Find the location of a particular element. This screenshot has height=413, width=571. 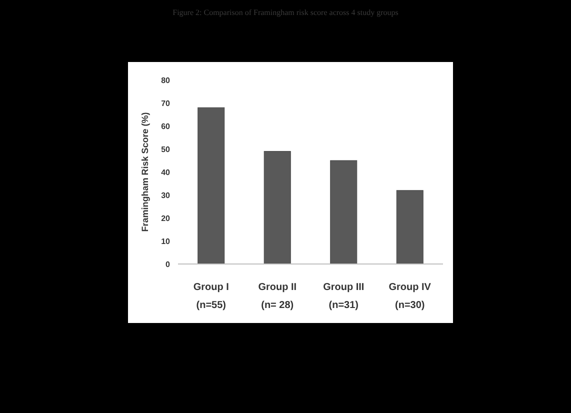

y-tick-label: 30 is located at coordinates (166, 195).